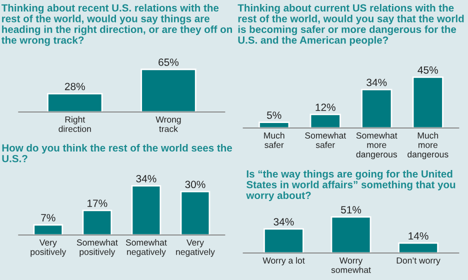 This screenshot has height=280, width=468. Describe the element at coordinates (351, 186) in the screenshot. I see `chart-title: Is “the way things are going for the United States in world affairs” something that you worry about?` at that location.